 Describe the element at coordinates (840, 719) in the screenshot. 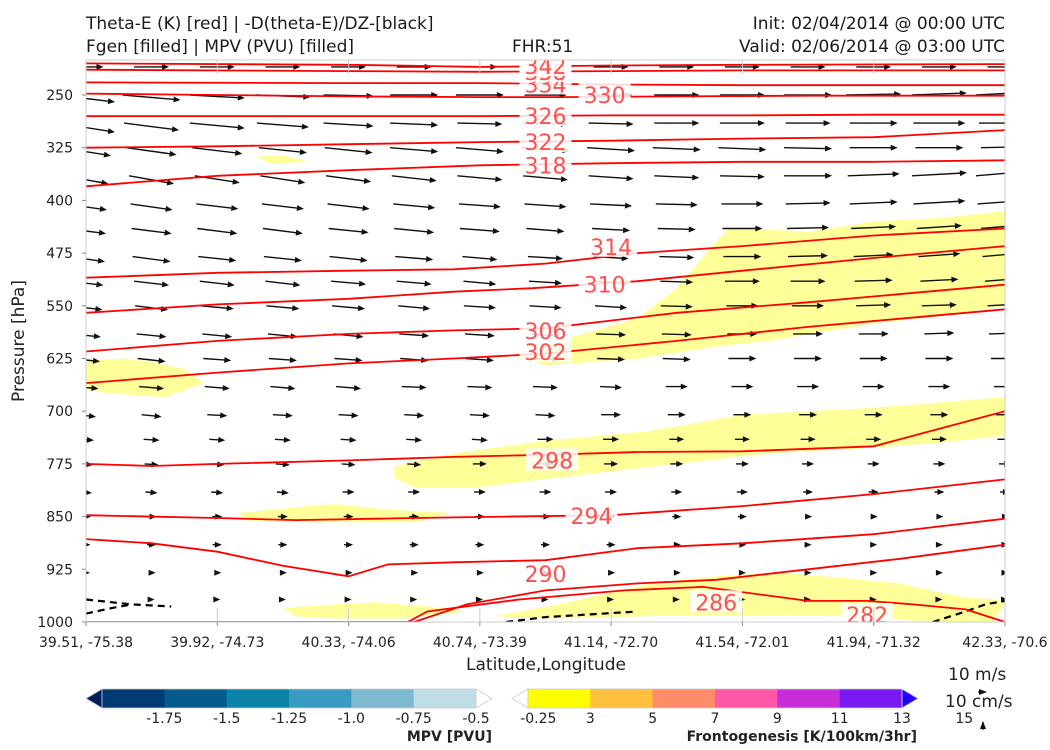

I see `frontogenesis-colorbar-tick-label: 11` at that location.